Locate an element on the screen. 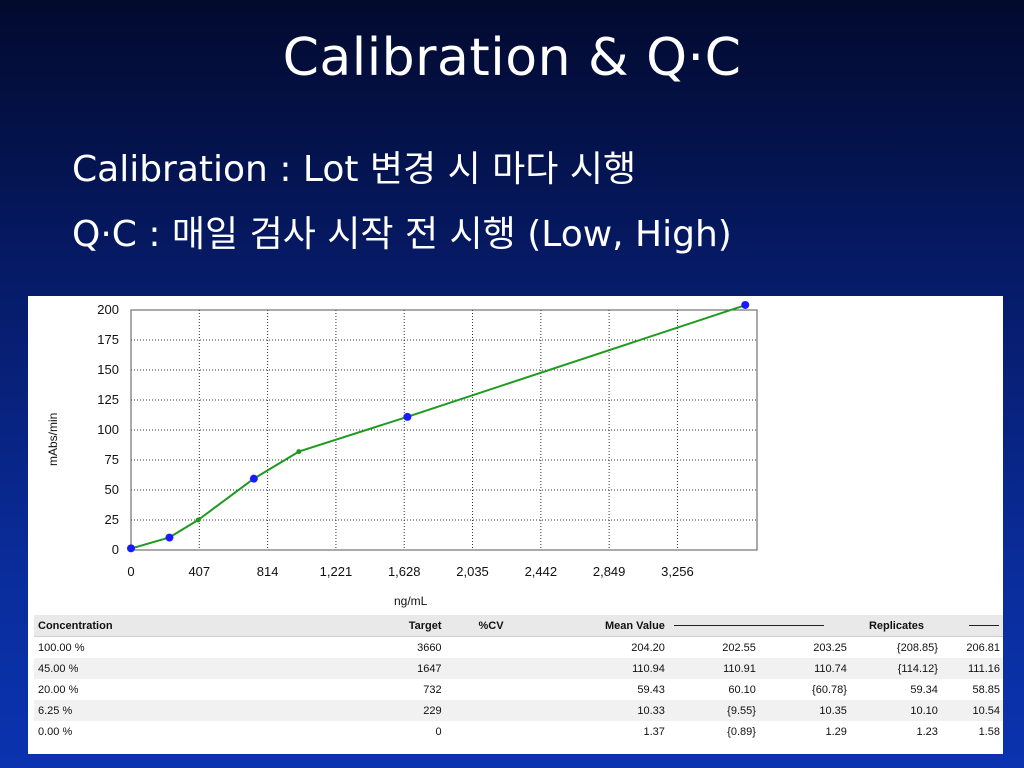 This screenshot has height=768, width=1024. x-tick-label: 3,256 is located at coordinates (677, 571).